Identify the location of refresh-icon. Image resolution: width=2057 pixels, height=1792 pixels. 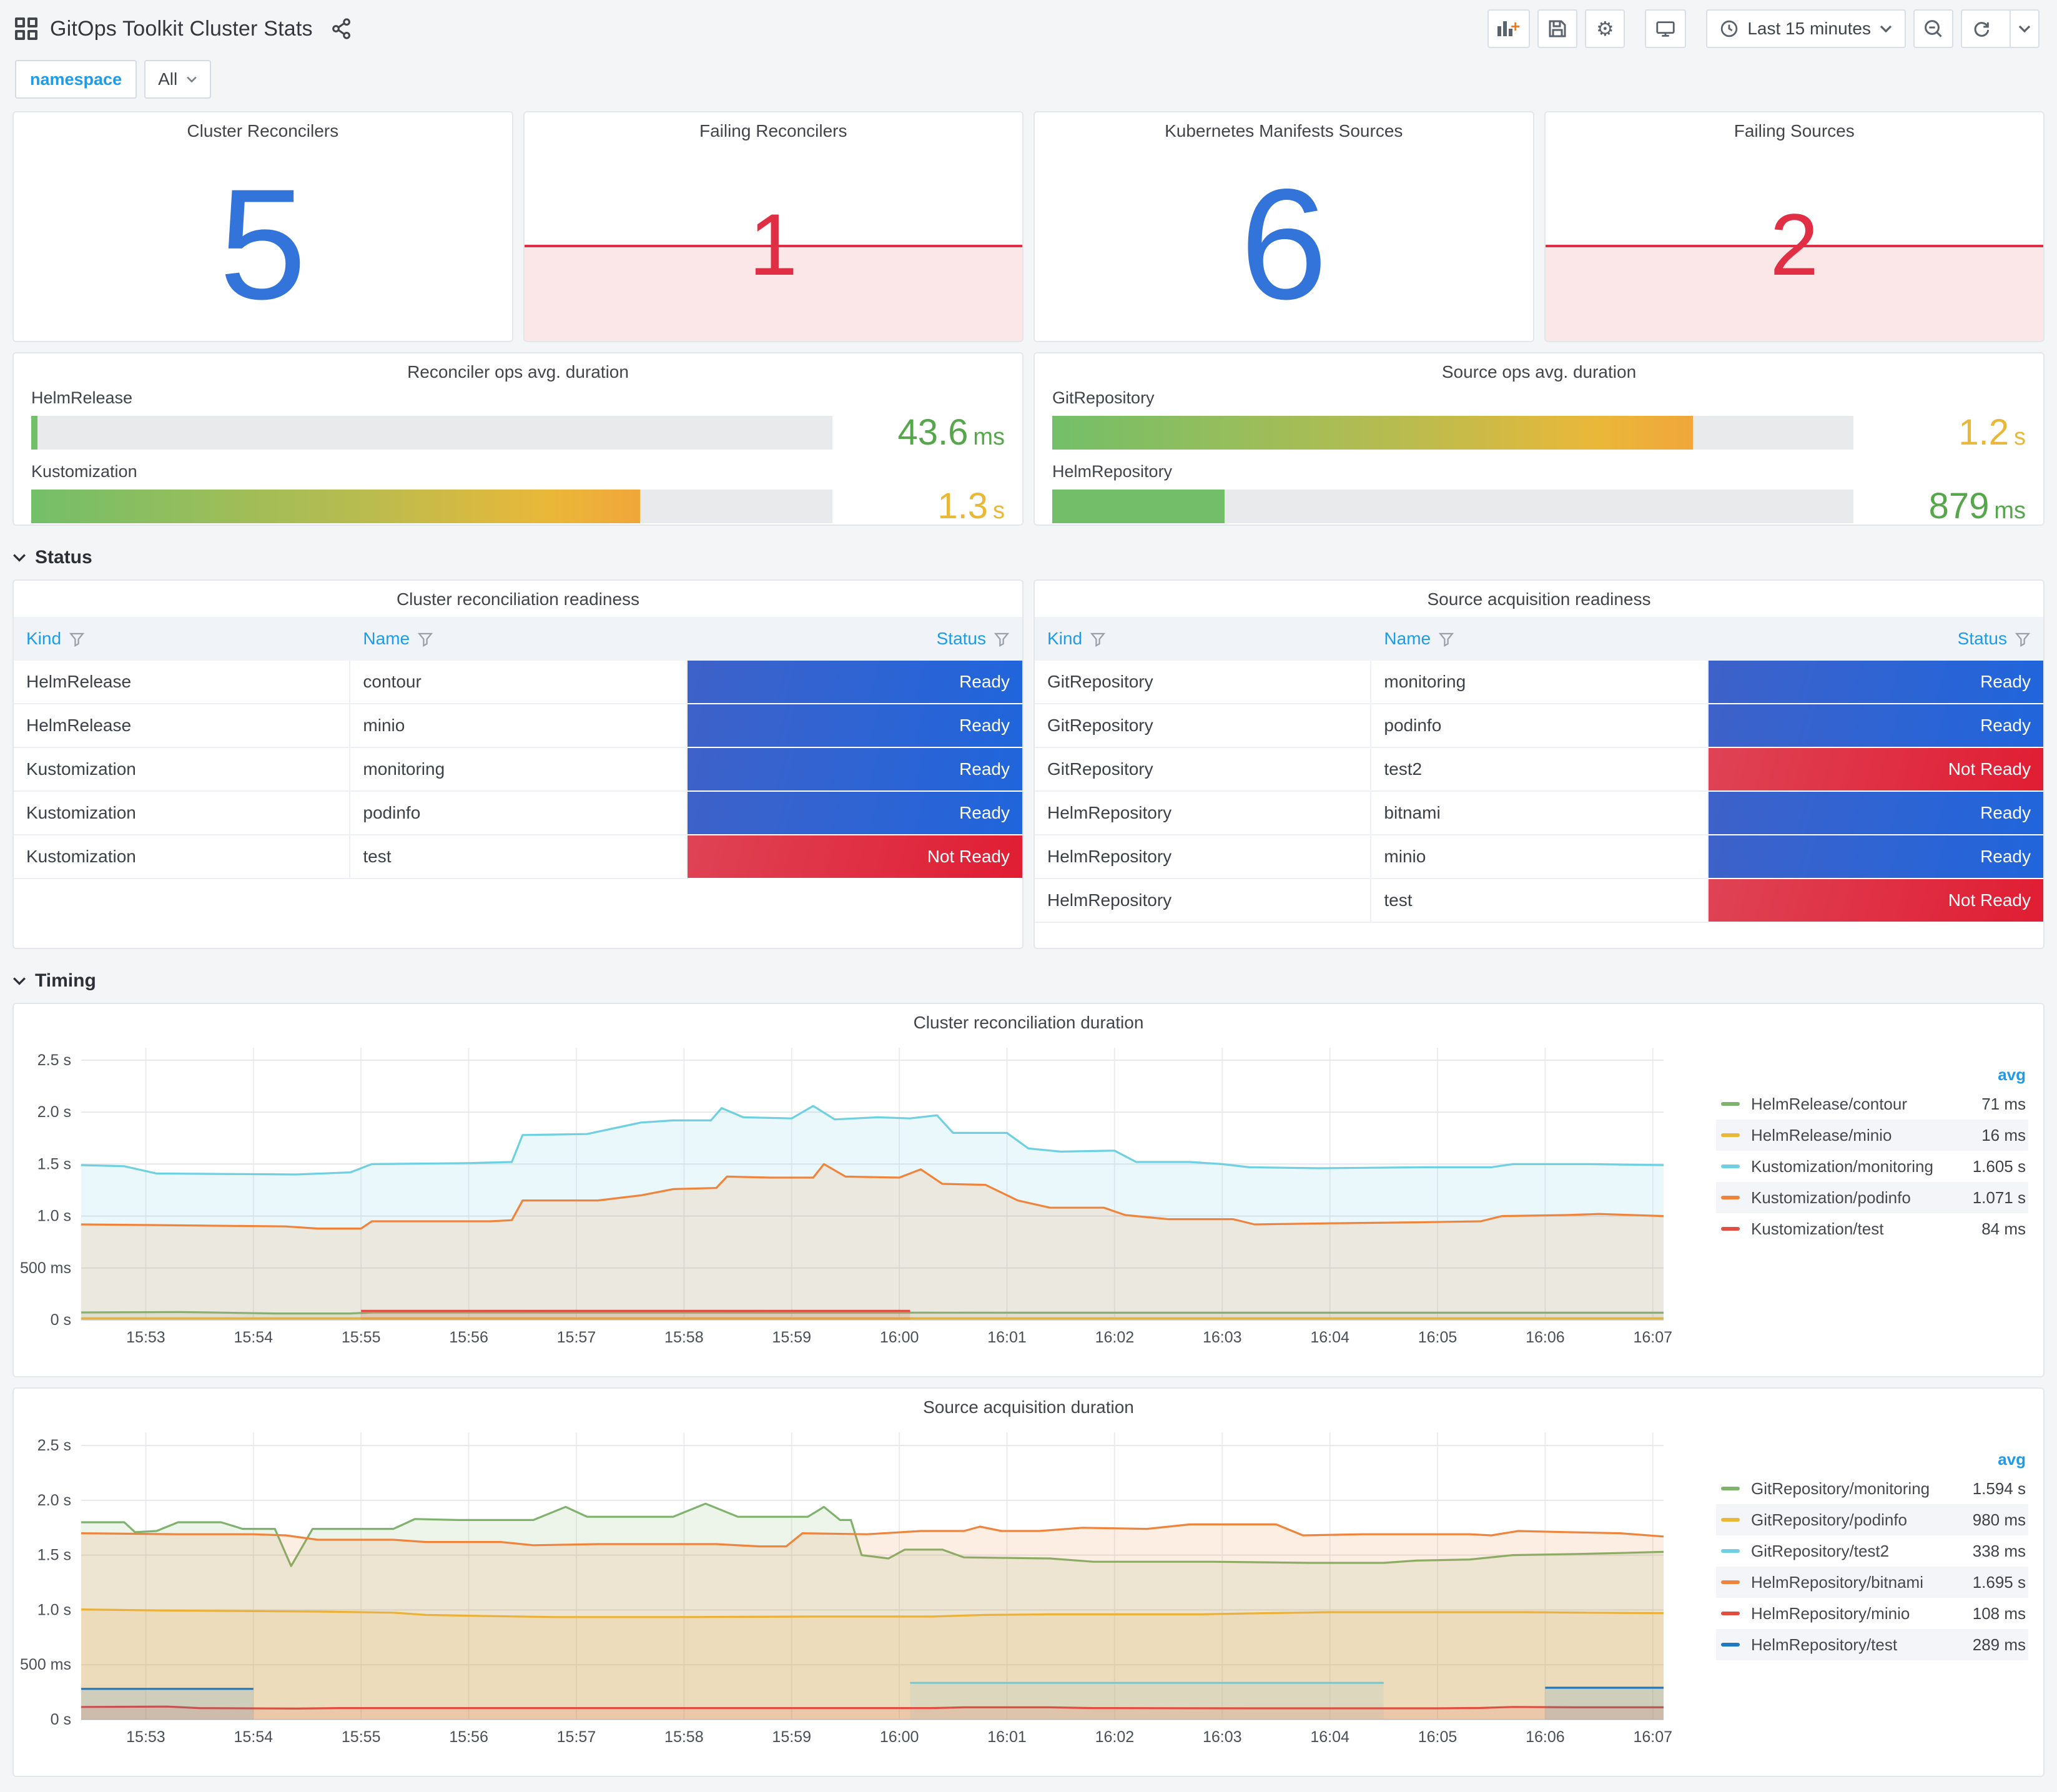
(1982, 29).